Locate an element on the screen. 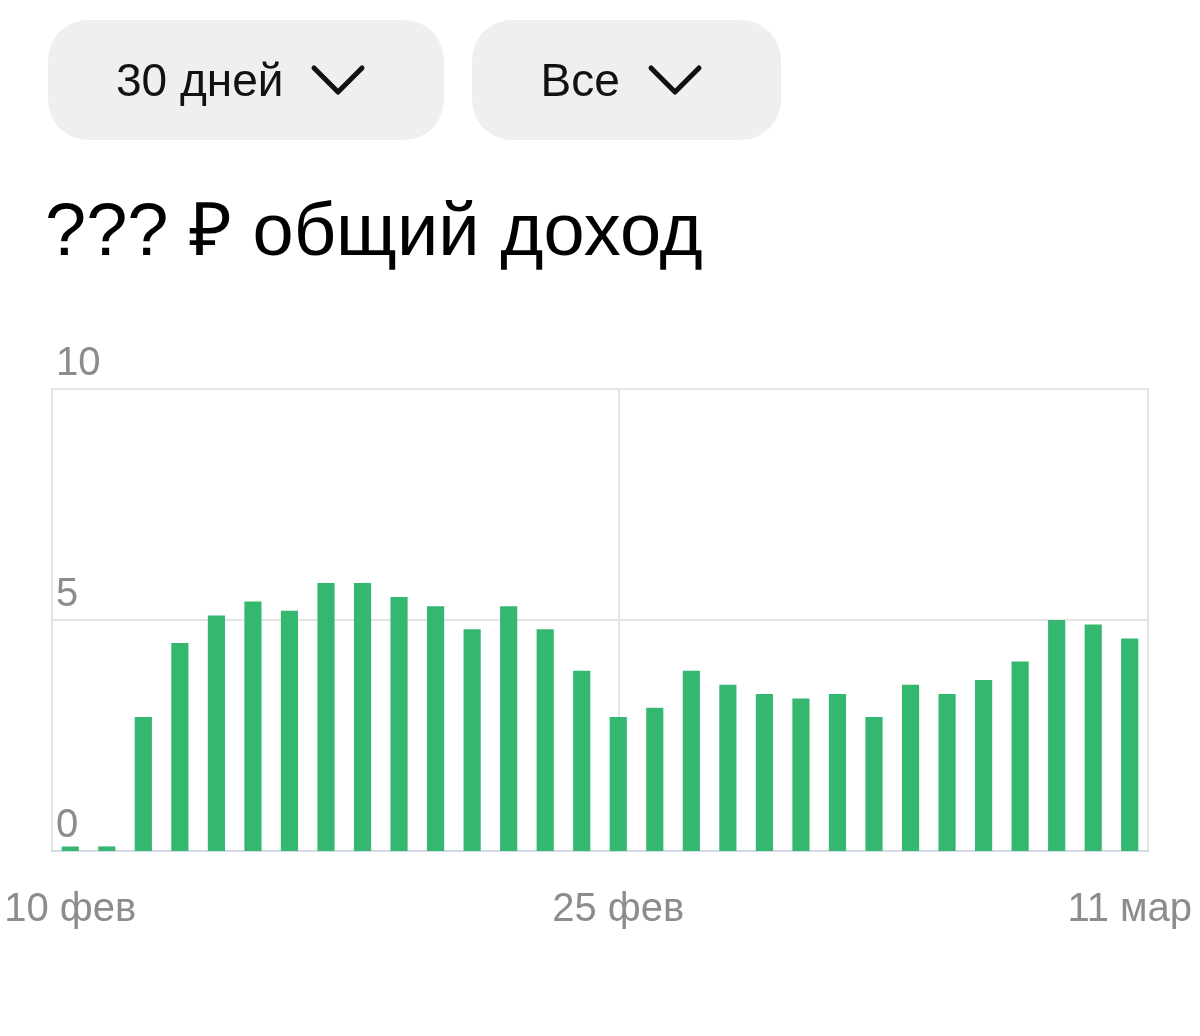 The image size is (1200, 1036). x-tick-label: 25 фев is located at coordinates (618, 907).